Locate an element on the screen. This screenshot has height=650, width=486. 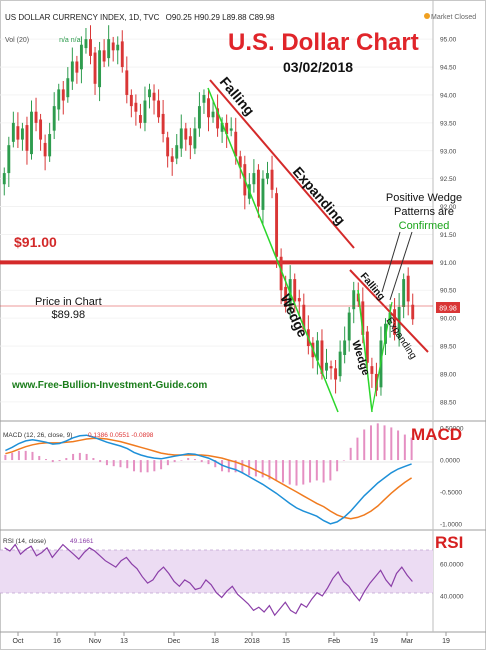
price-axis-label: 93.00 is located at coordinates (448, 151).